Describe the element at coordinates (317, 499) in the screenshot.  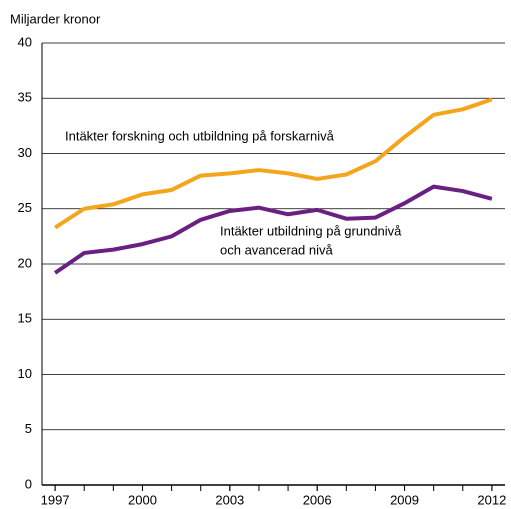
I see `x-tick-label: 2006` at that location.